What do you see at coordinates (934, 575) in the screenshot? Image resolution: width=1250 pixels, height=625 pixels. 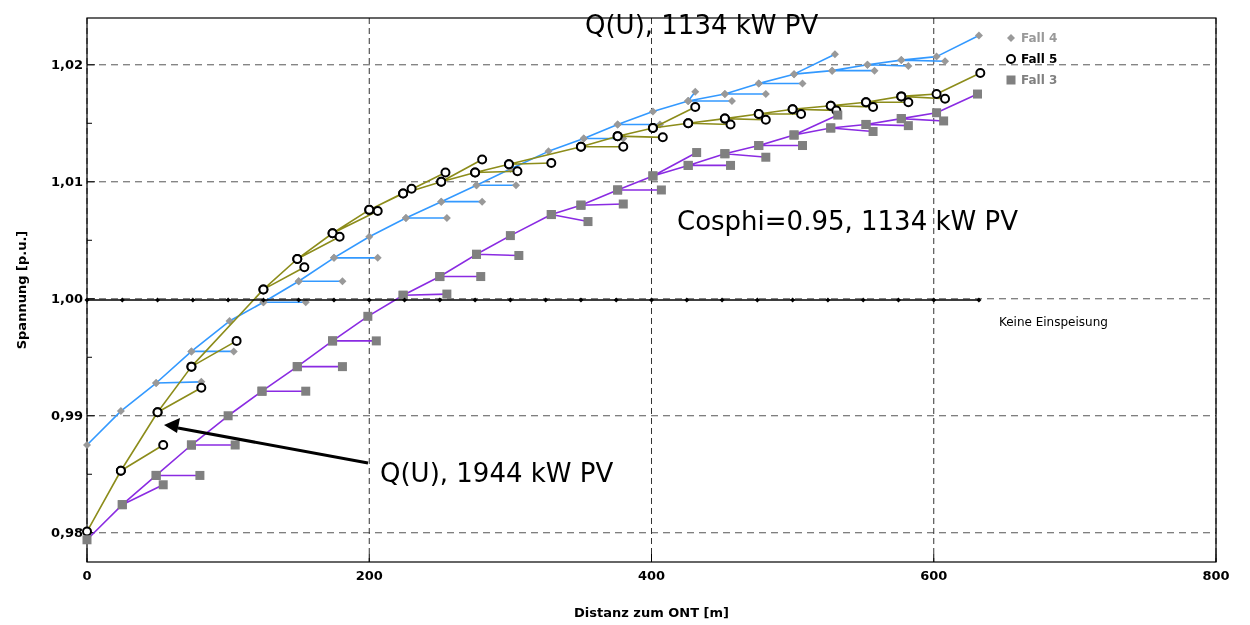 I see `x-tick-label: 600` at bounding box center [934, 575].